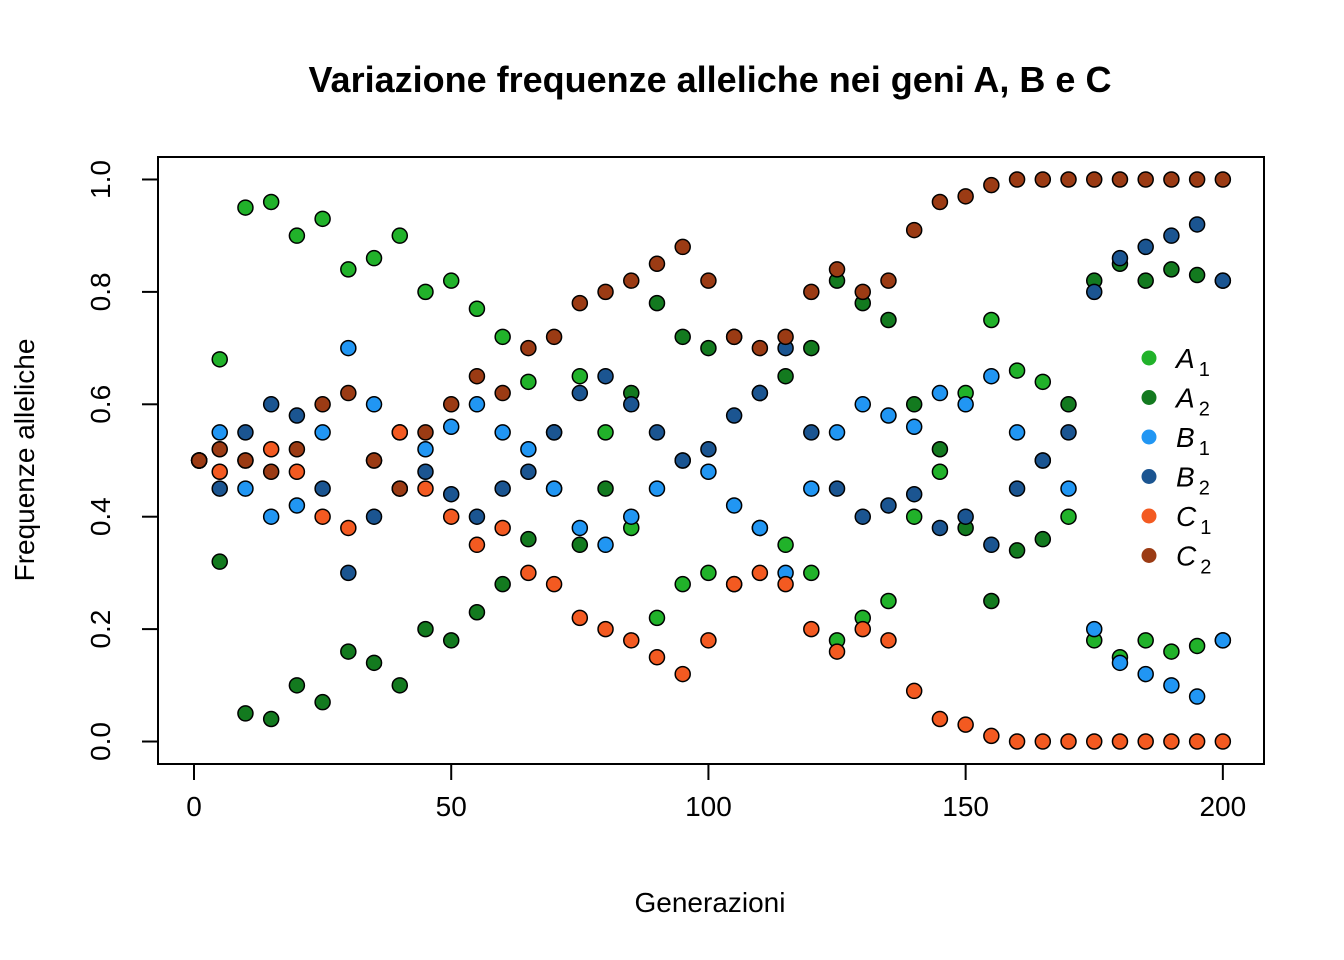 The width and height of the screenshot is (1344, 960). Describe the element at coordinates (100, 741) in the screenshot. I see `y-tick-label: 0.0` at that location.